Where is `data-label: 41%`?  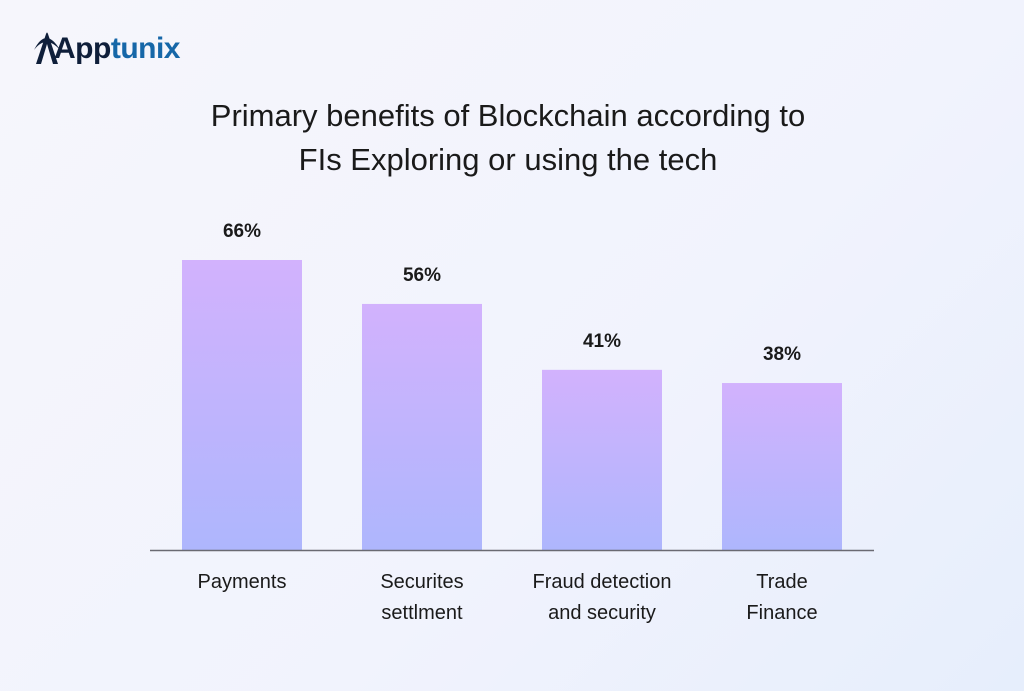
data-label: 41% is located at coordinates (602, 341).